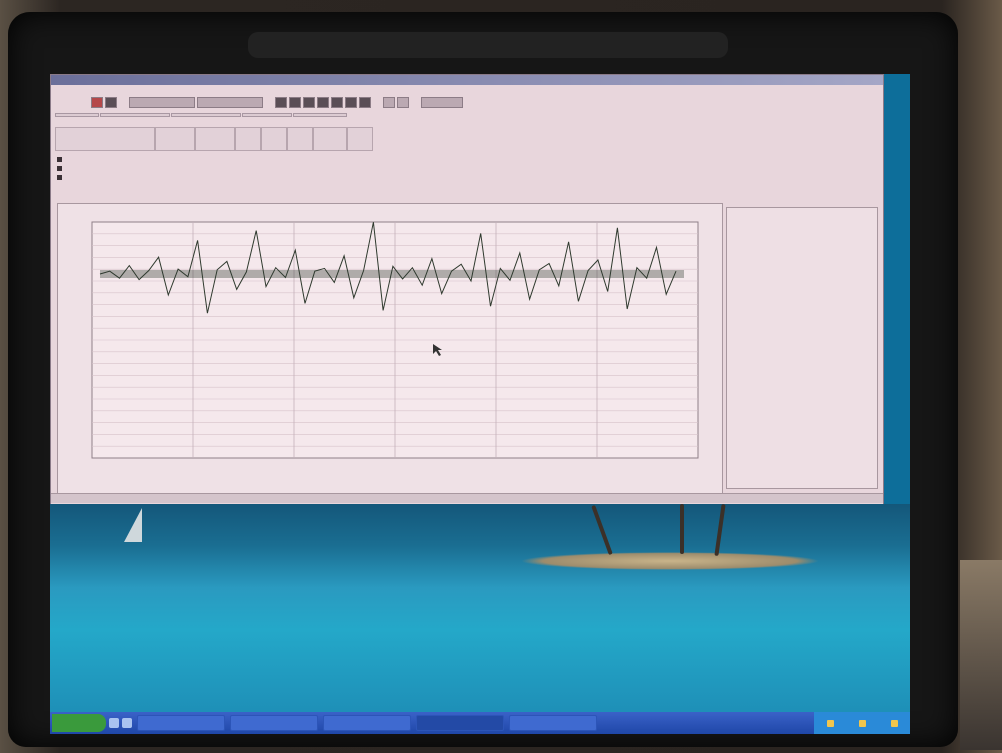 Image resolution: width=1002 pixels, height=753 pixels. What do you see at coordinates (670, 561) in the screenshot?
I see `sand-island` at bounding box center [670, 561].